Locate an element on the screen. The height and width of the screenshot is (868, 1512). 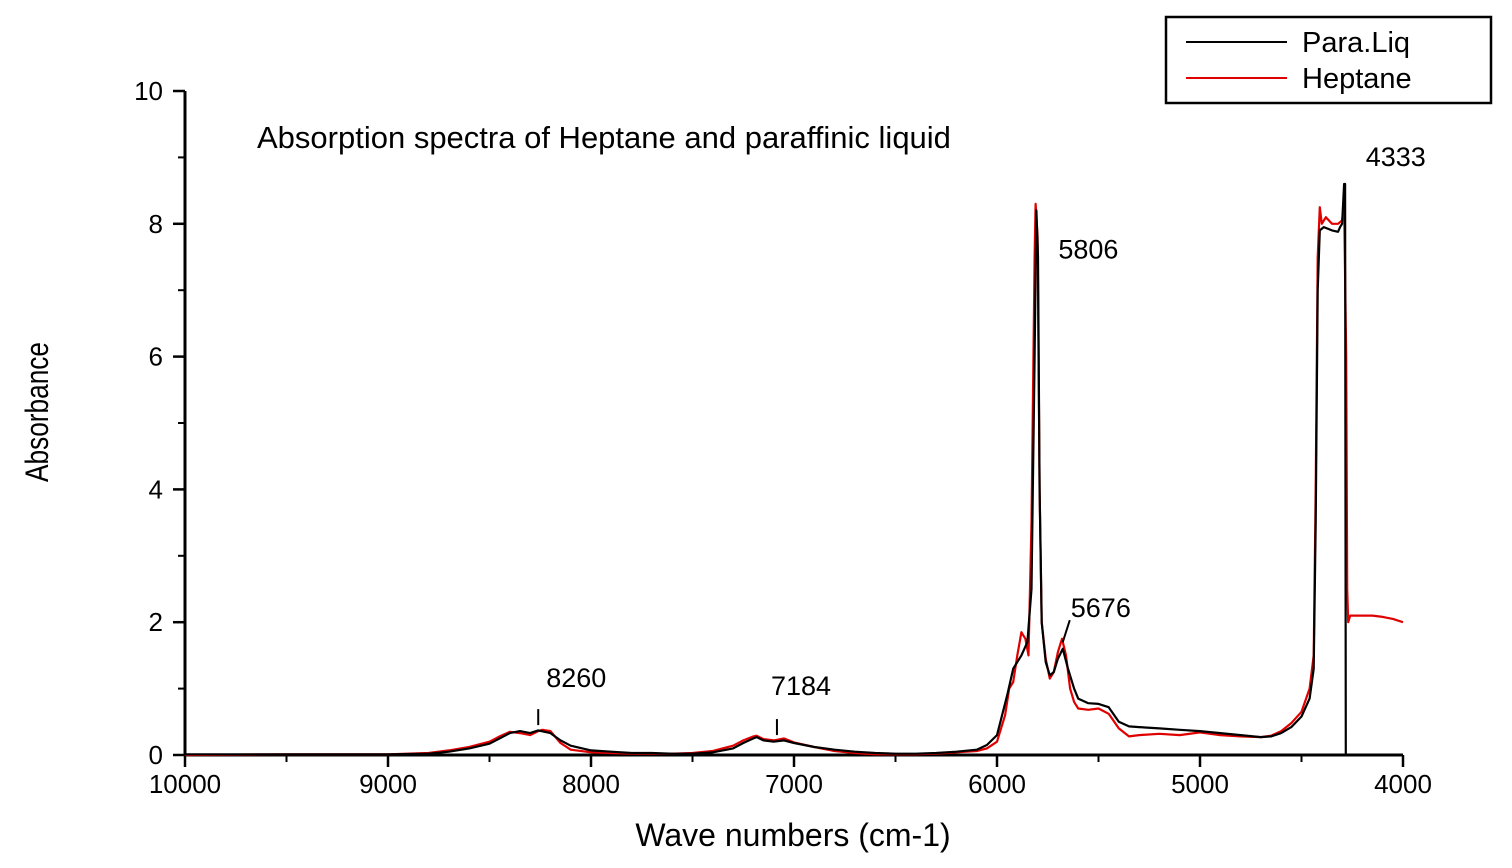
legend-label: Heptane is located at coordinates (1357, 79).